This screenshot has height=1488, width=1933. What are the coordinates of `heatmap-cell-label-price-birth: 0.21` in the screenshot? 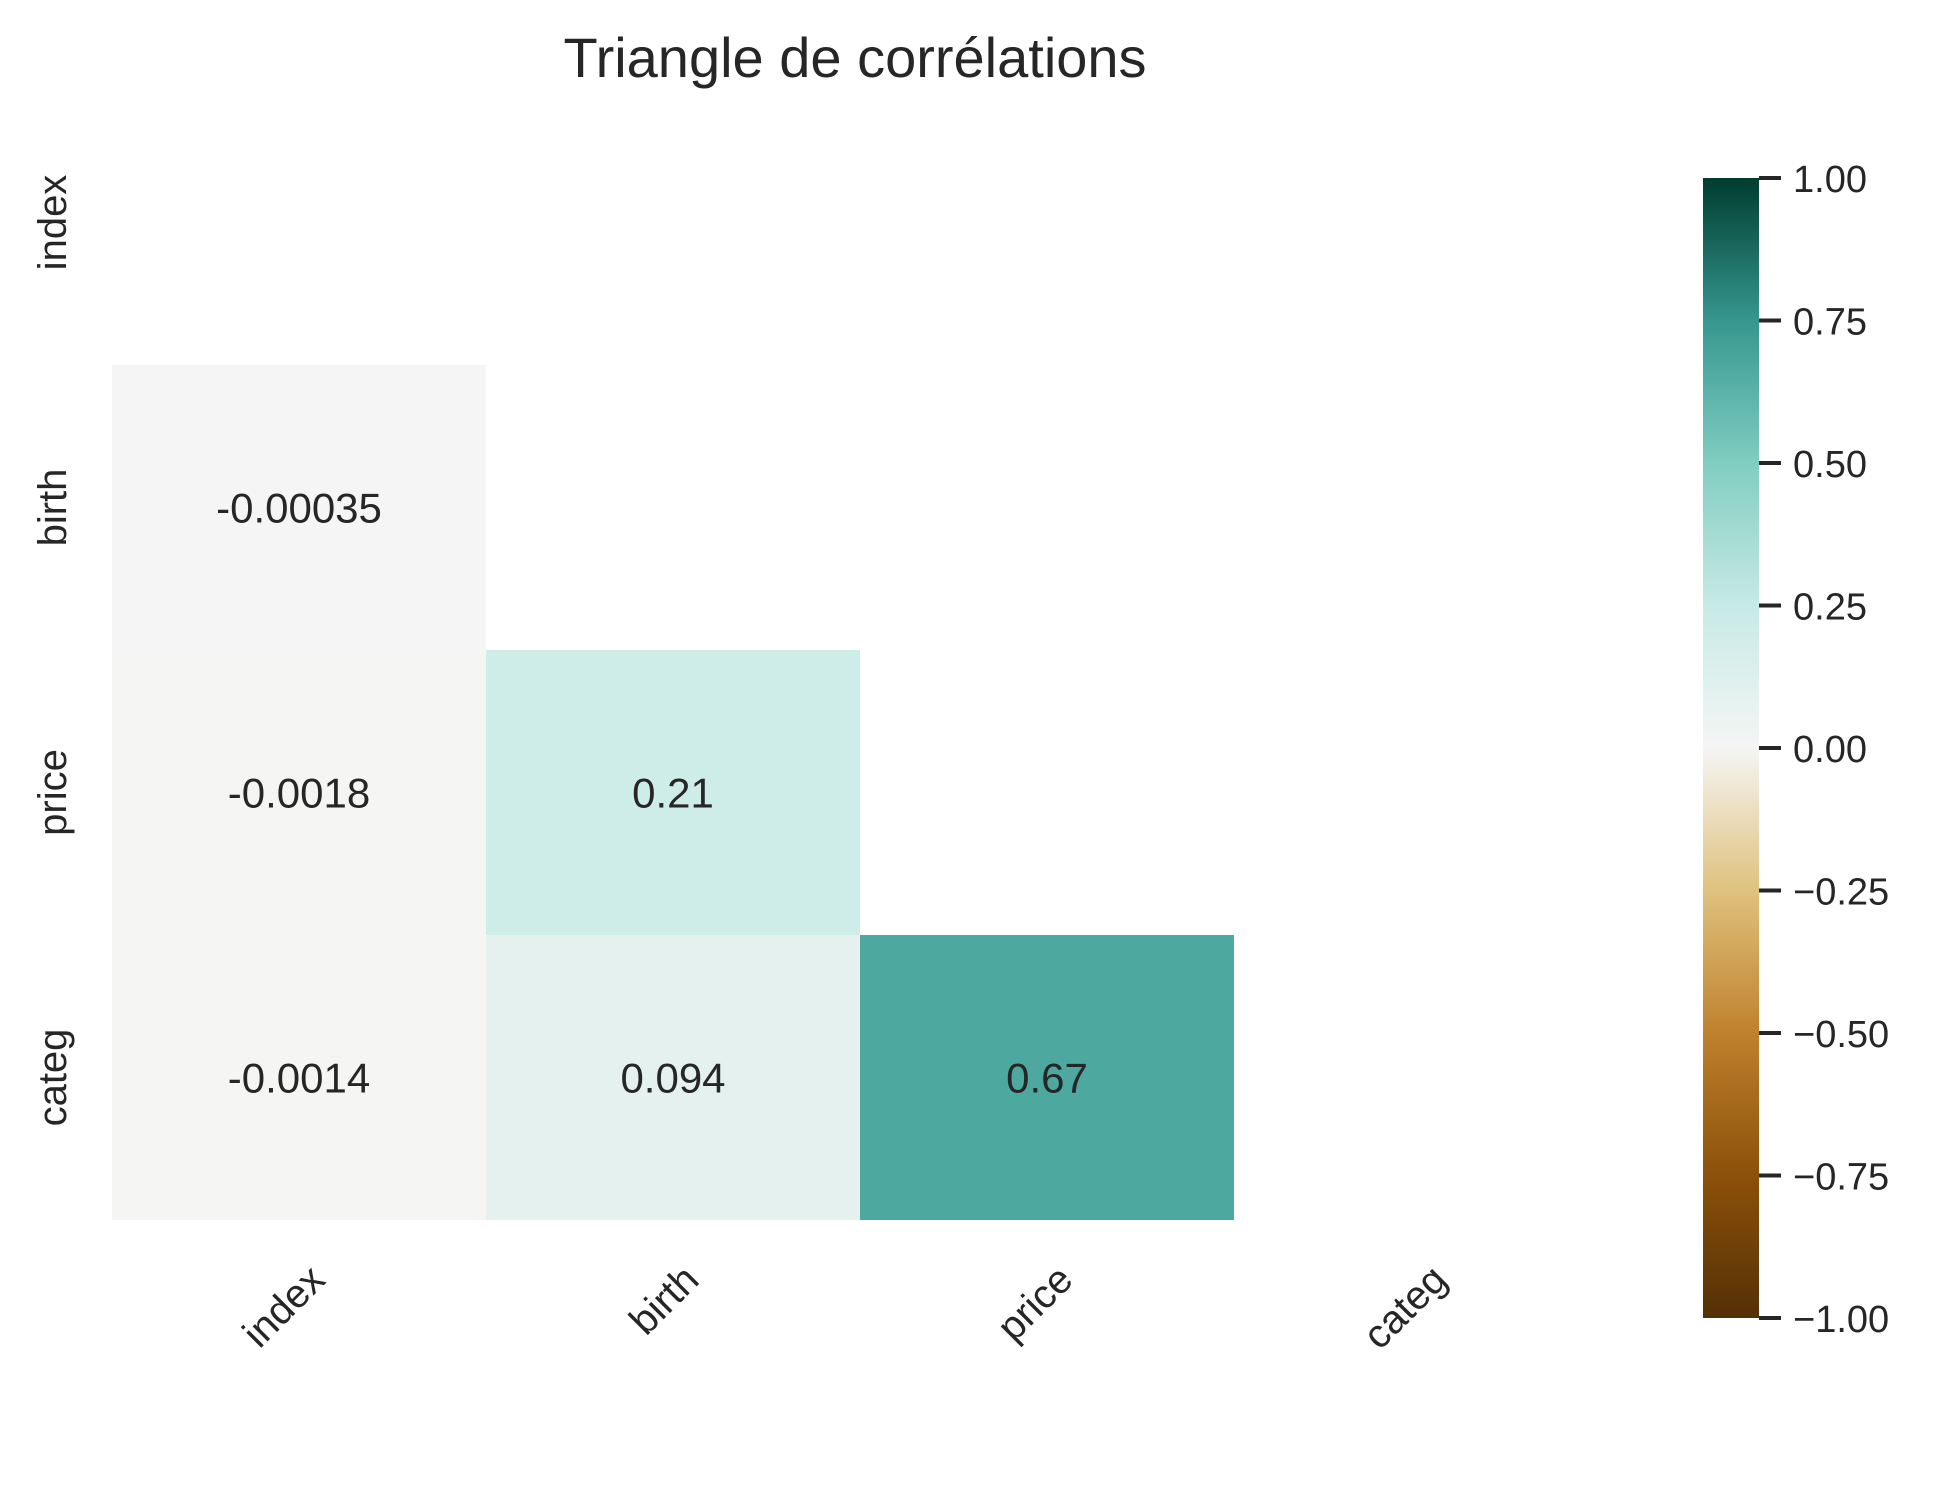 It's located at (673, 793).